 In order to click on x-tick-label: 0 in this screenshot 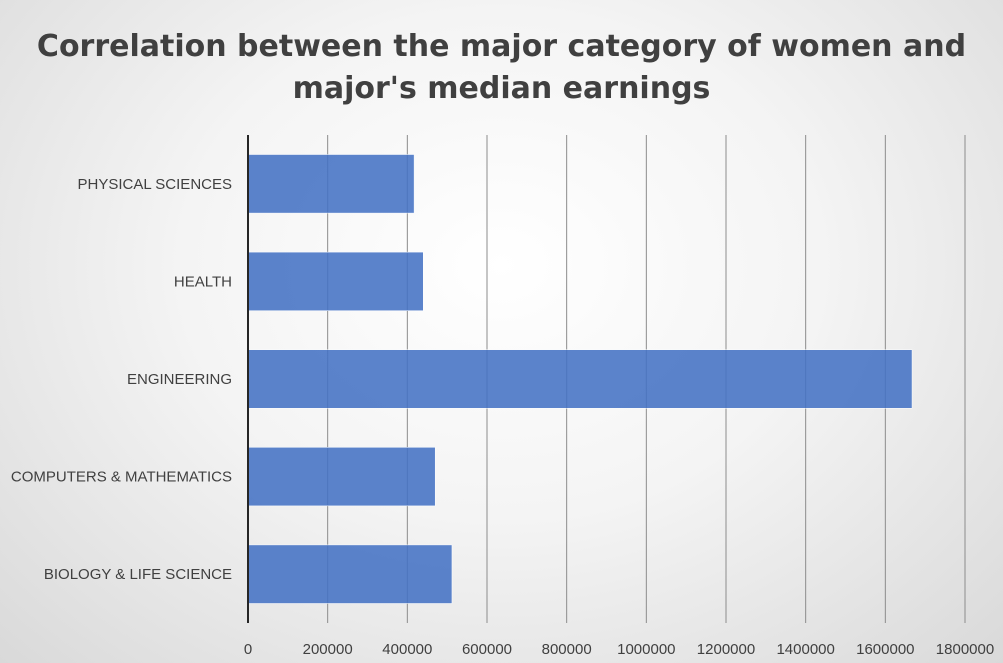, I will do `click(248, 649)`.